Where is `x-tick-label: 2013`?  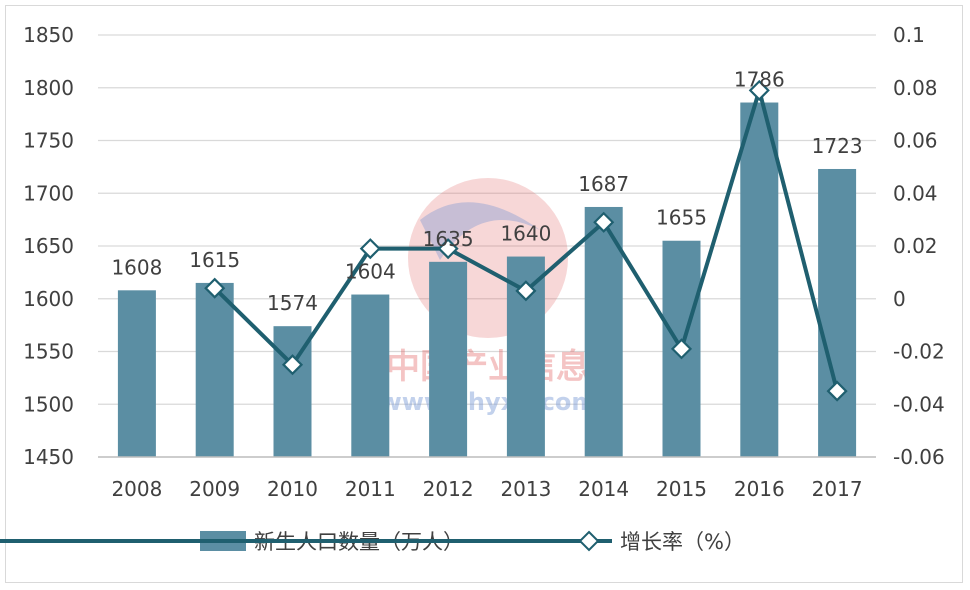
x-tick-label: 2013 is located at coordinates (525, 489).